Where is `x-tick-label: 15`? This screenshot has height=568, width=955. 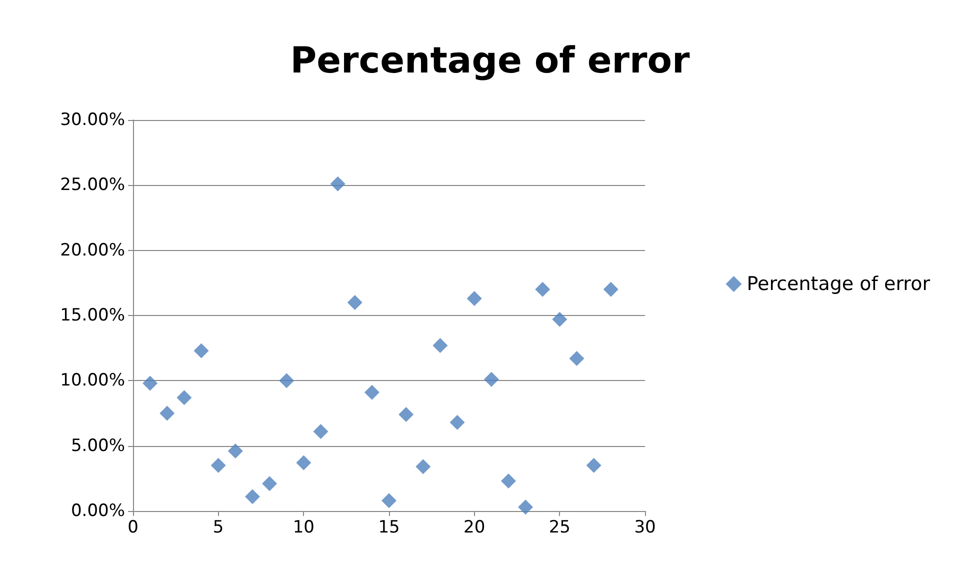
x-tick-label: 15 is located at coordinates (389, 528).